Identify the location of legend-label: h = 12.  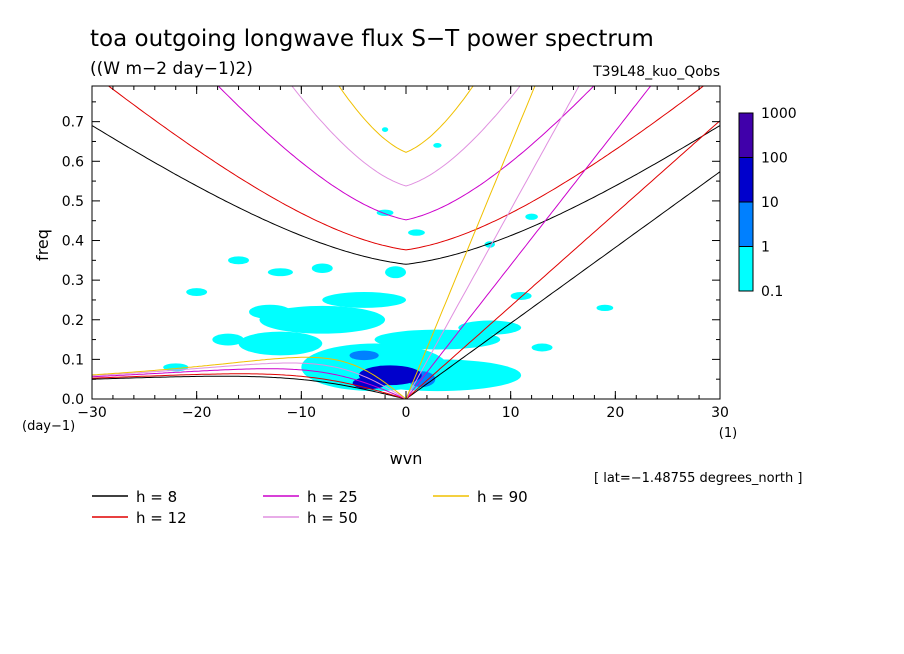
(161, 518).